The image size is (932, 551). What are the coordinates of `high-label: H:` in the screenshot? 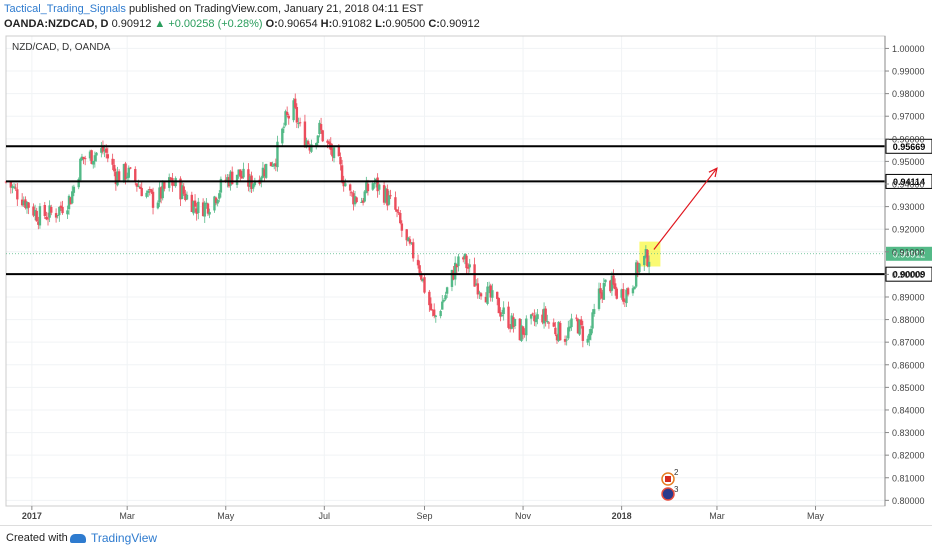 It's located at (326, 24).